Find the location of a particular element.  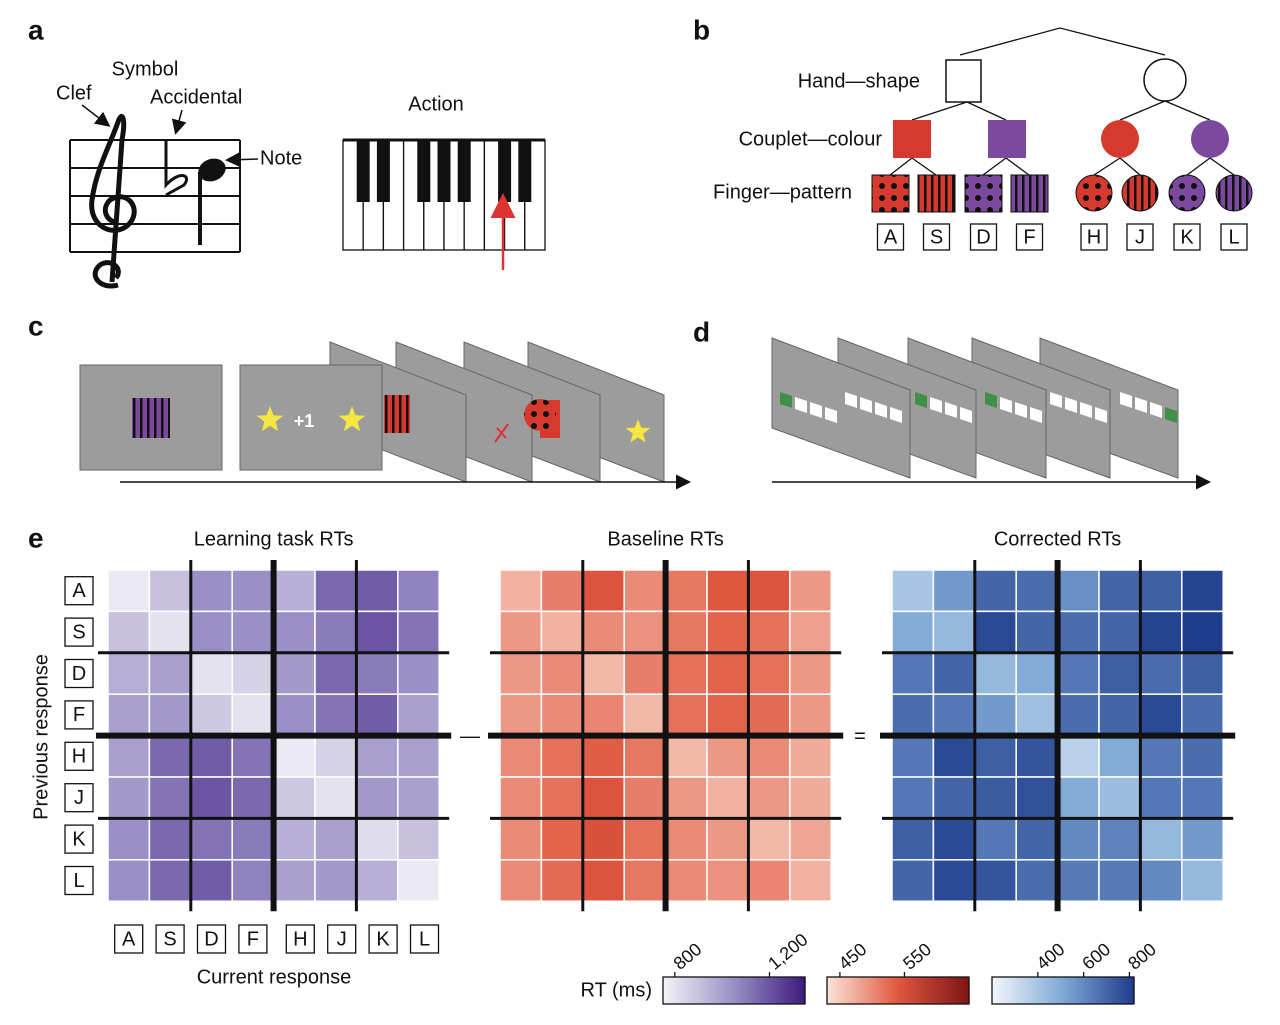

note-head is located at coordinates (212, 170).